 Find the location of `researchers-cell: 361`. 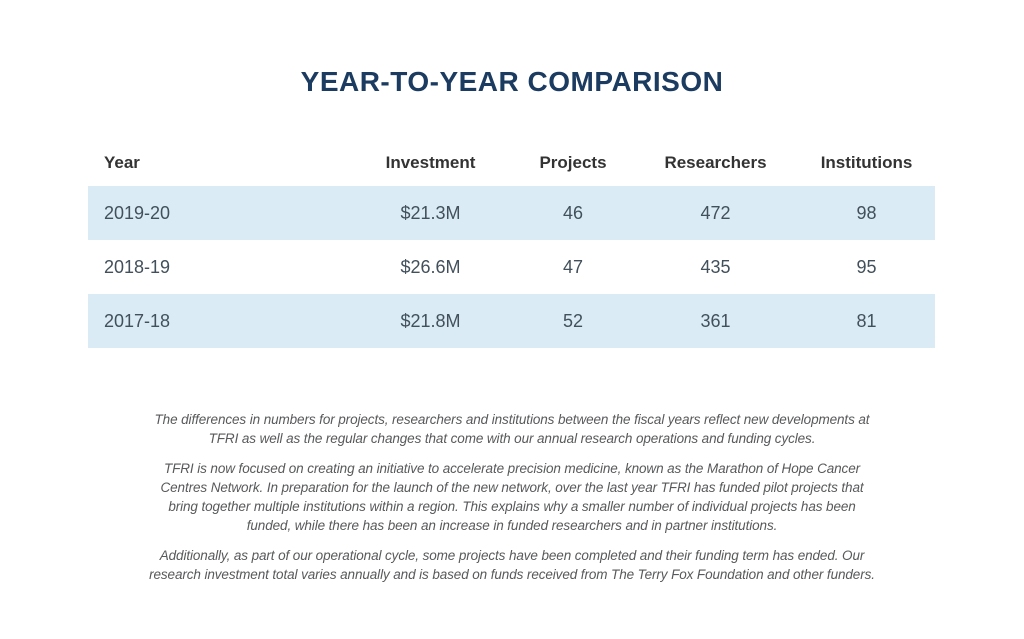

researchers-cell: 361 is located at coordinates (715, 320).